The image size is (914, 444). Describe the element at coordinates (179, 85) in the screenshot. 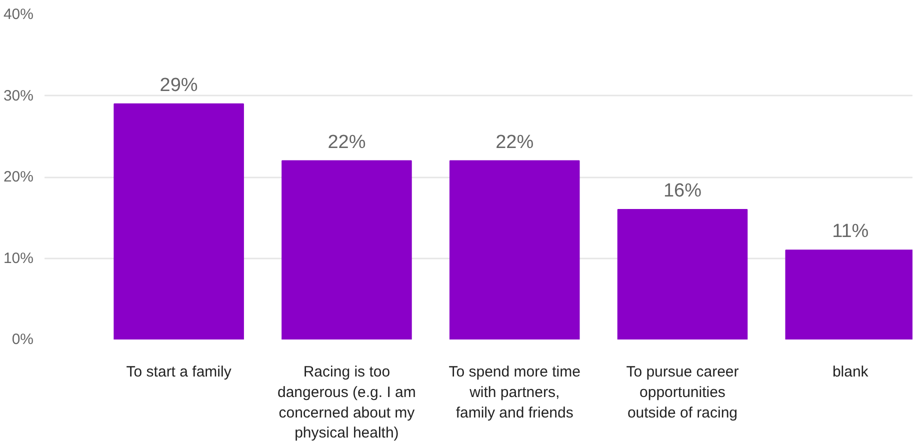

I see `data-label: 29%` at that location.